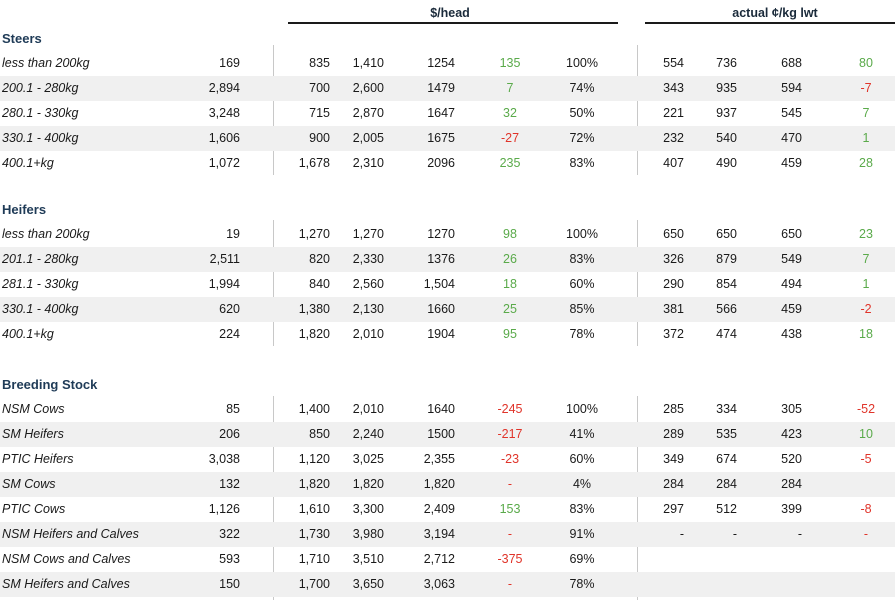 The image size is (895, 600). Describe the element at coordinates (510, 259) in the screenshot. I see `price-change-cell: 26` at that location.